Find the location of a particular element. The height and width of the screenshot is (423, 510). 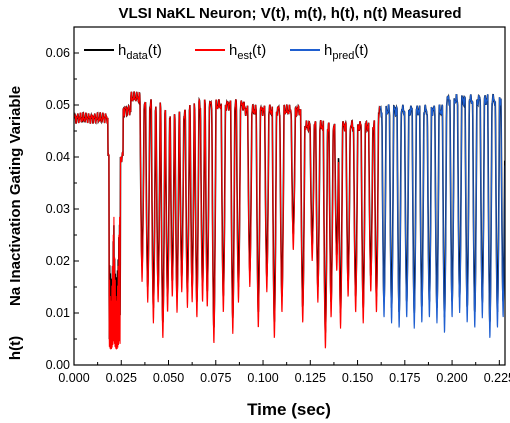

legend-label-data: hdata(t) is located at coordinates (140, 52).